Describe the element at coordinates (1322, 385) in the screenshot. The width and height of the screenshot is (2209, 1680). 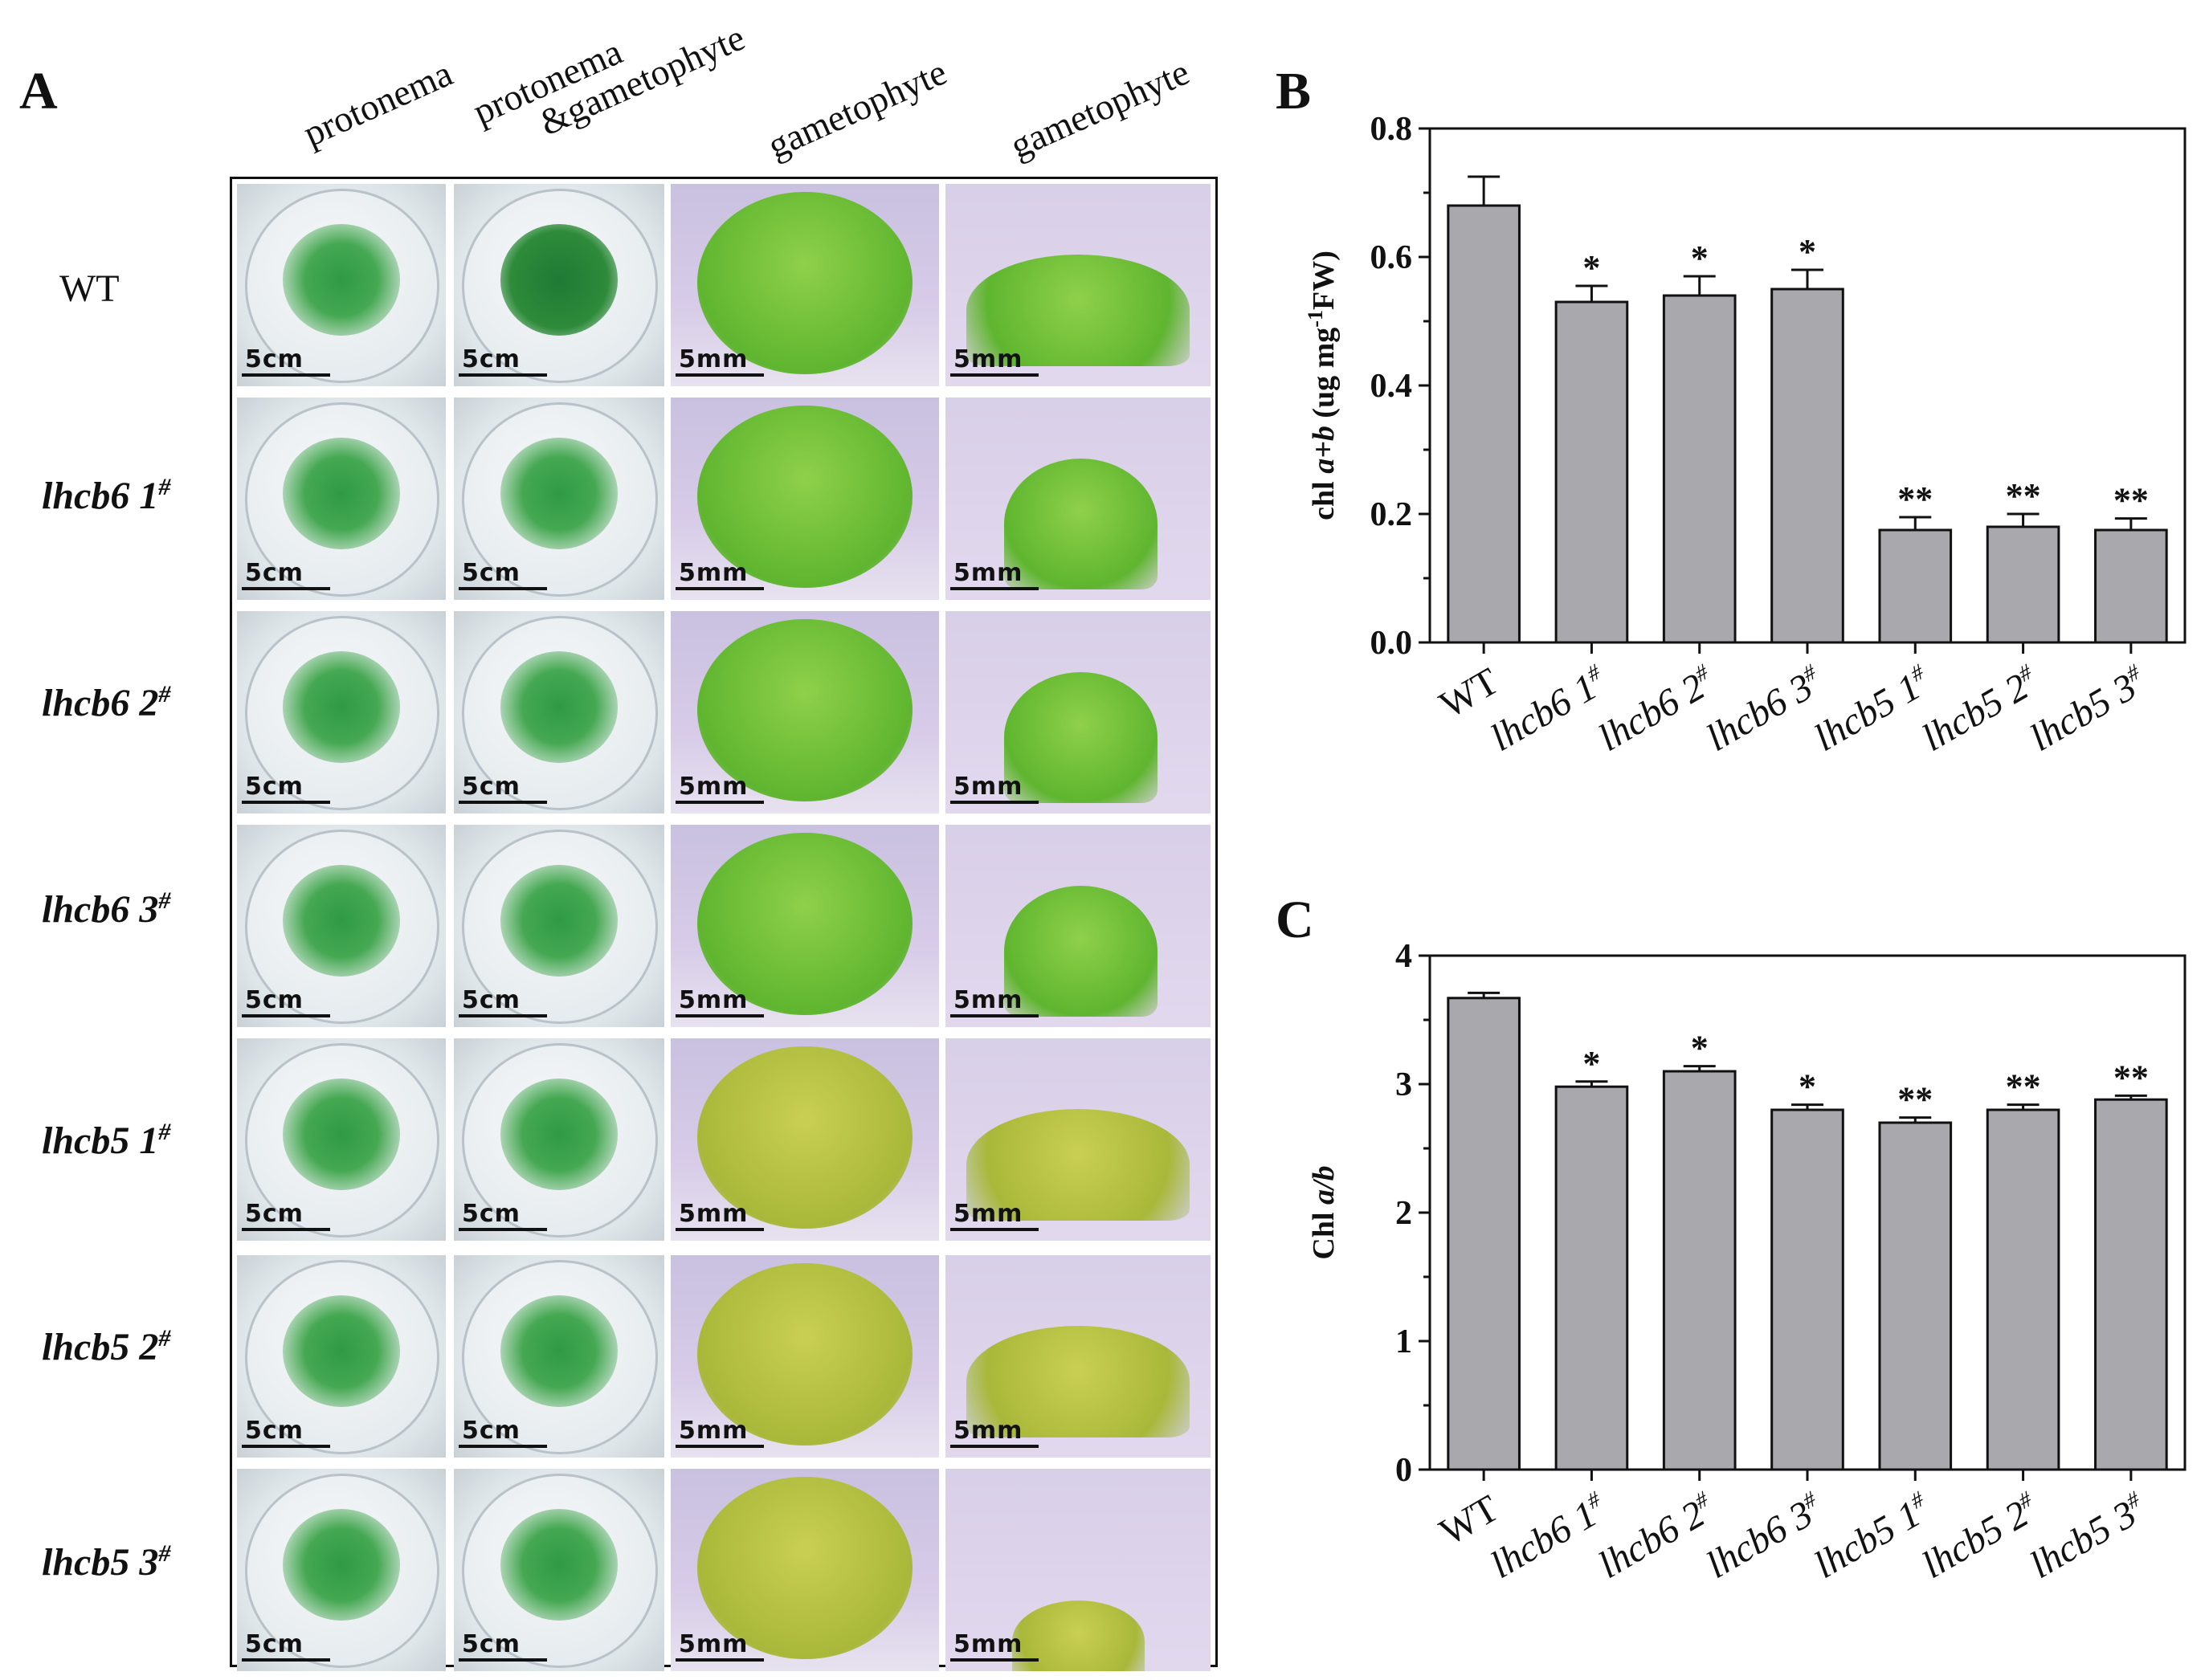
I see `y-axis-label: chl a+b (ug mg-1FW)` at that location.